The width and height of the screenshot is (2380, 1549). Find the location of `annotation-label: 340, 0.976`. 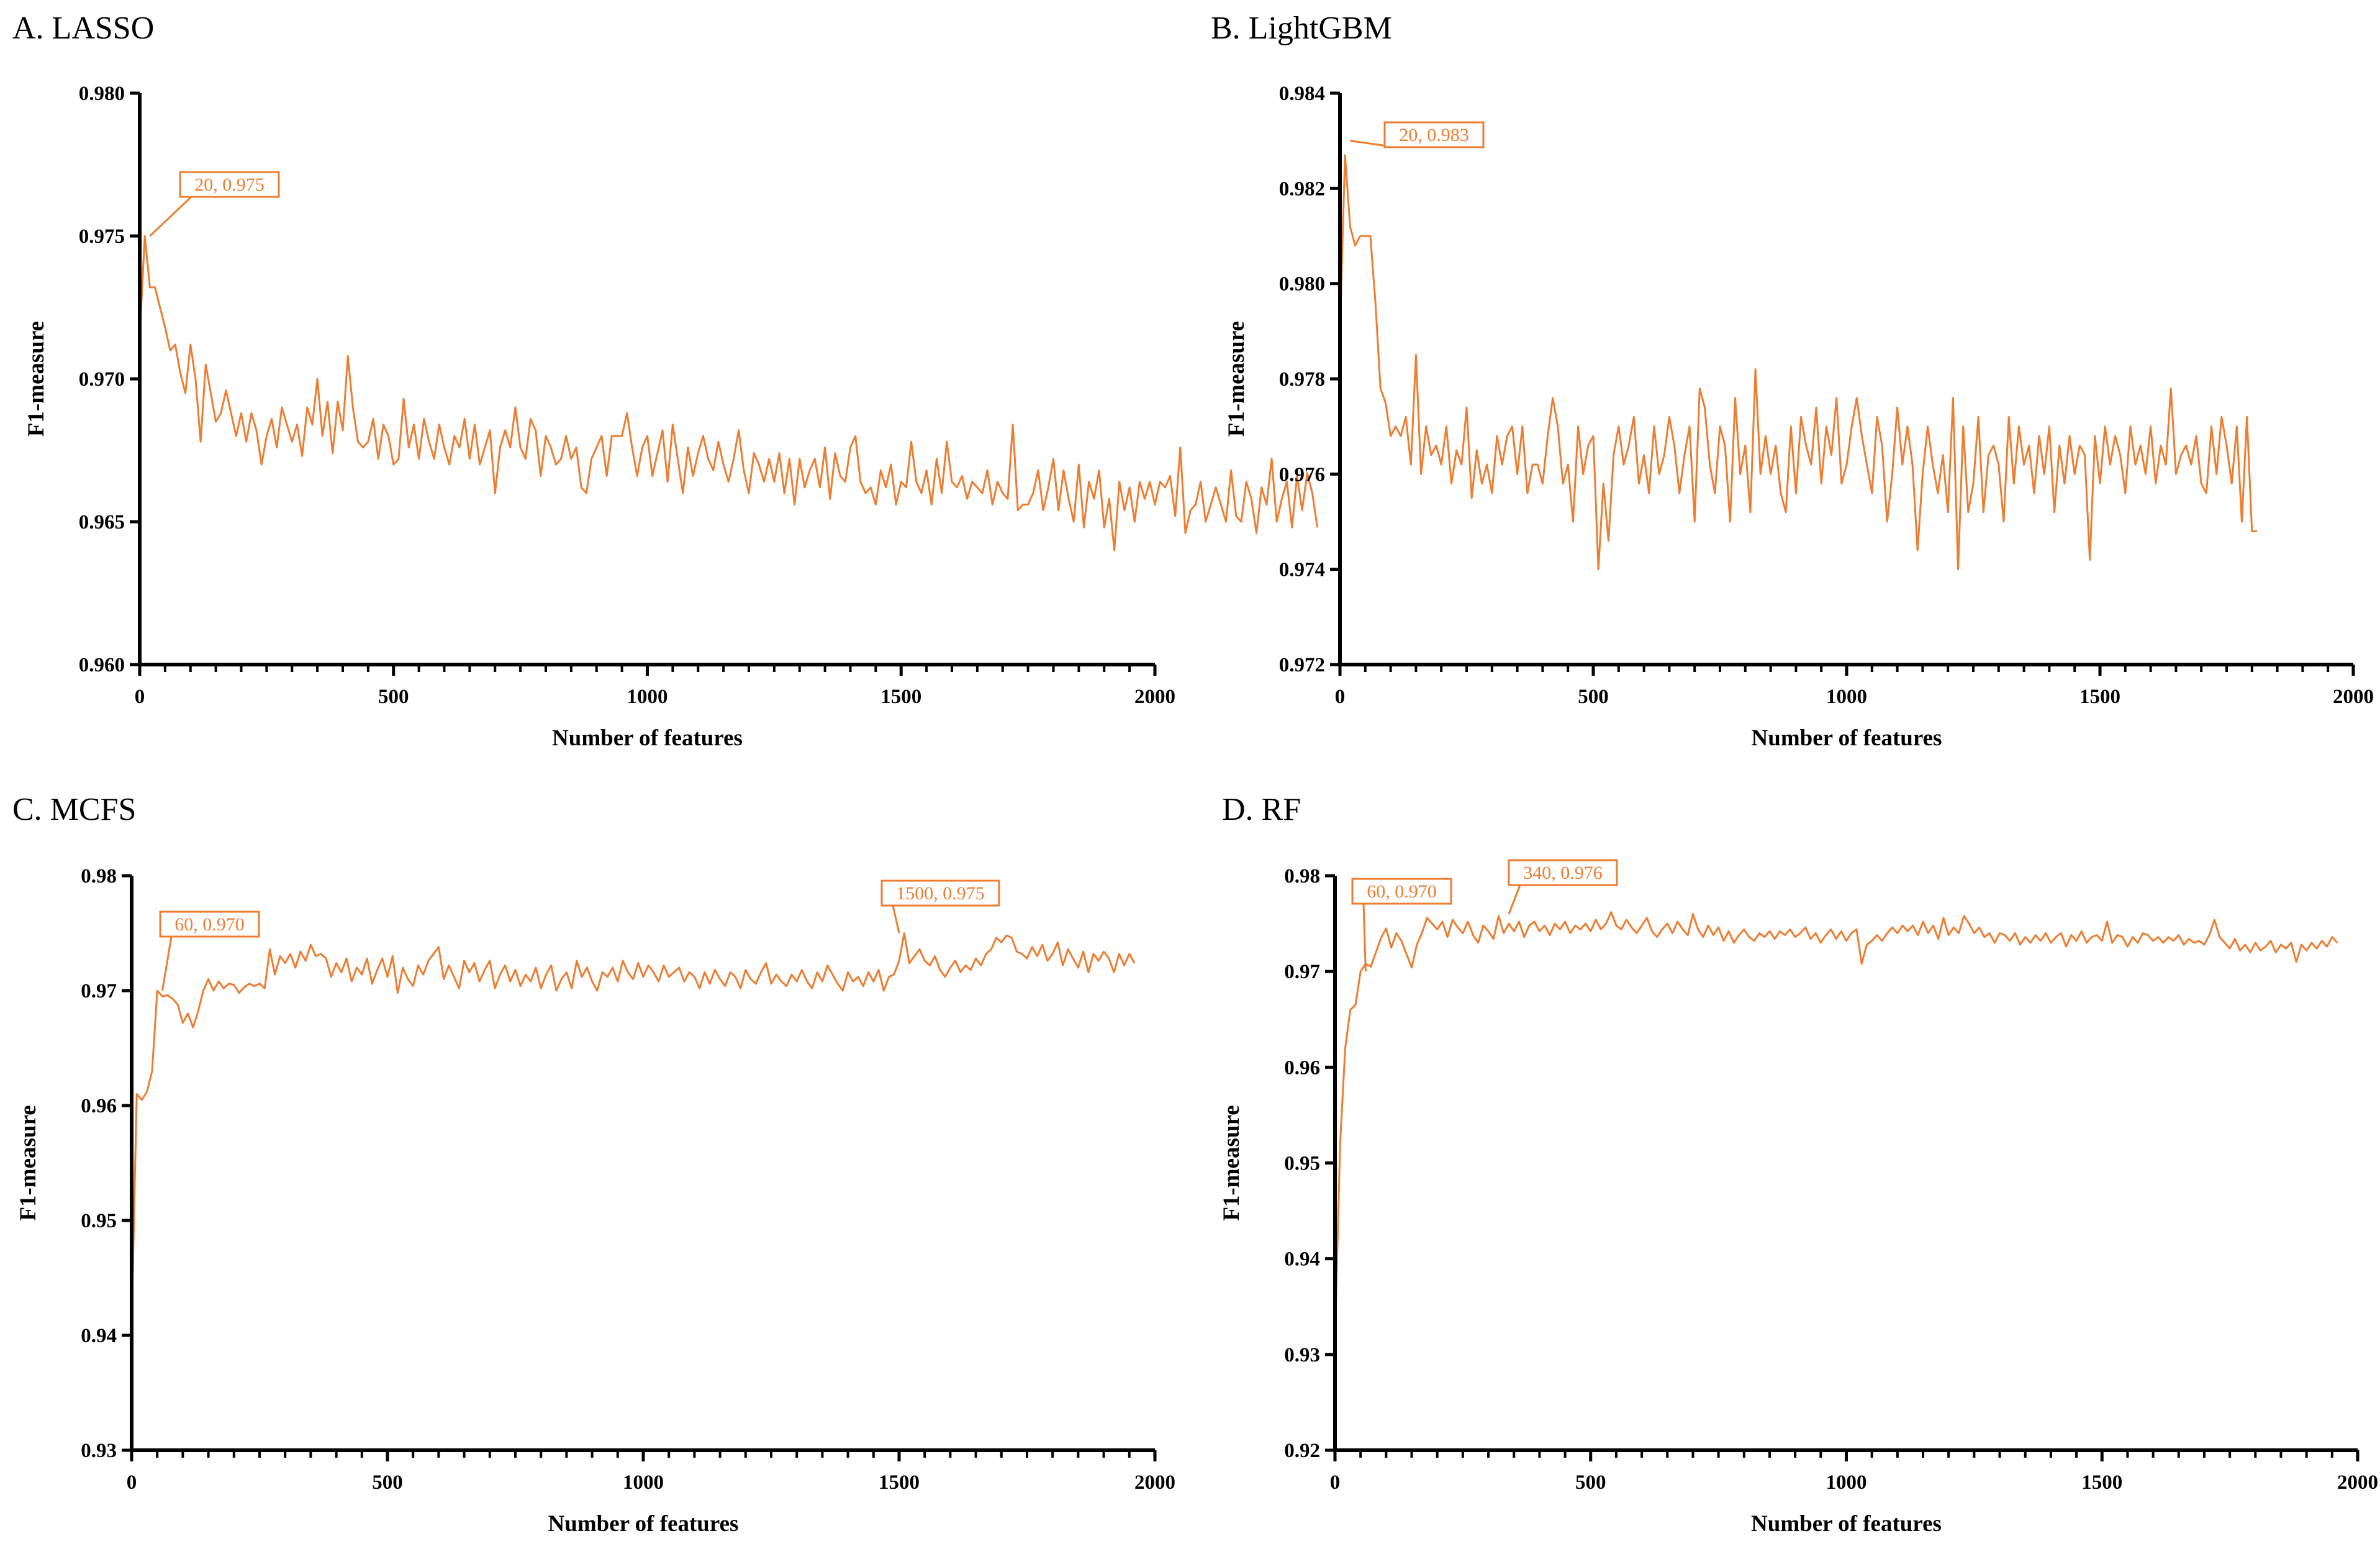

annotation-label: 340, 0.976 is located at coordinates (1563, 873).